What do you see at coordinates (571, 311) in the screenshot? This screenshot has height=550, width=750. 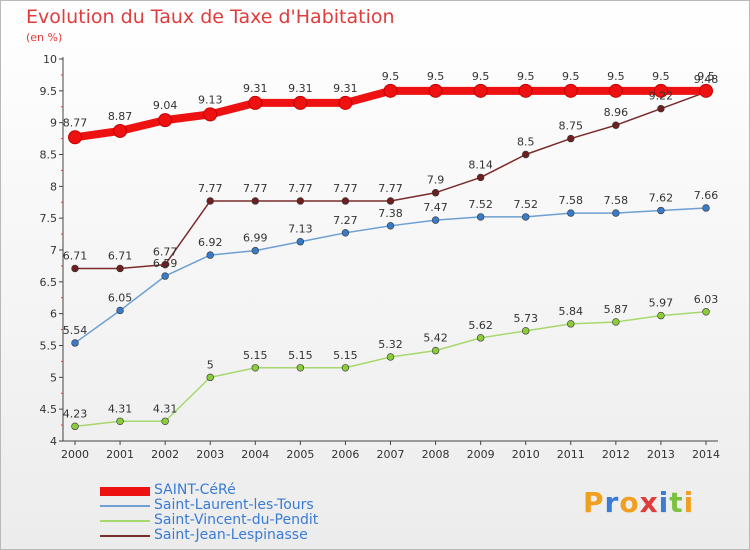 I see `data-label: 5.84` at bounding box center [571, 311].